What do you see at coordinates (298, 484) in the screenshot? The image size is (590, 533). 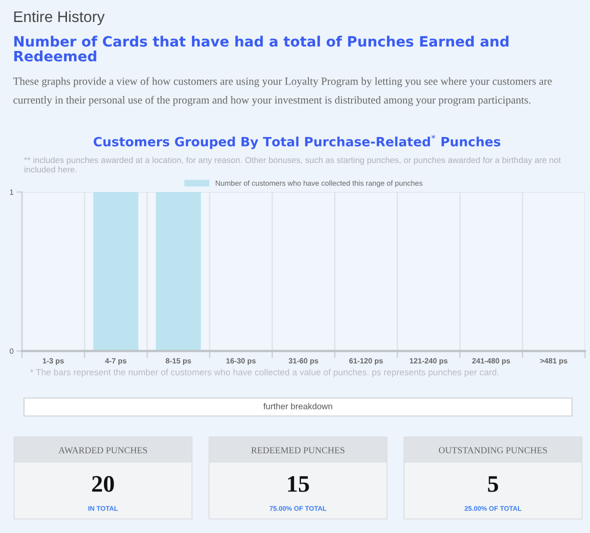 I see `data-label: 15` at bounding box center [298, 484].